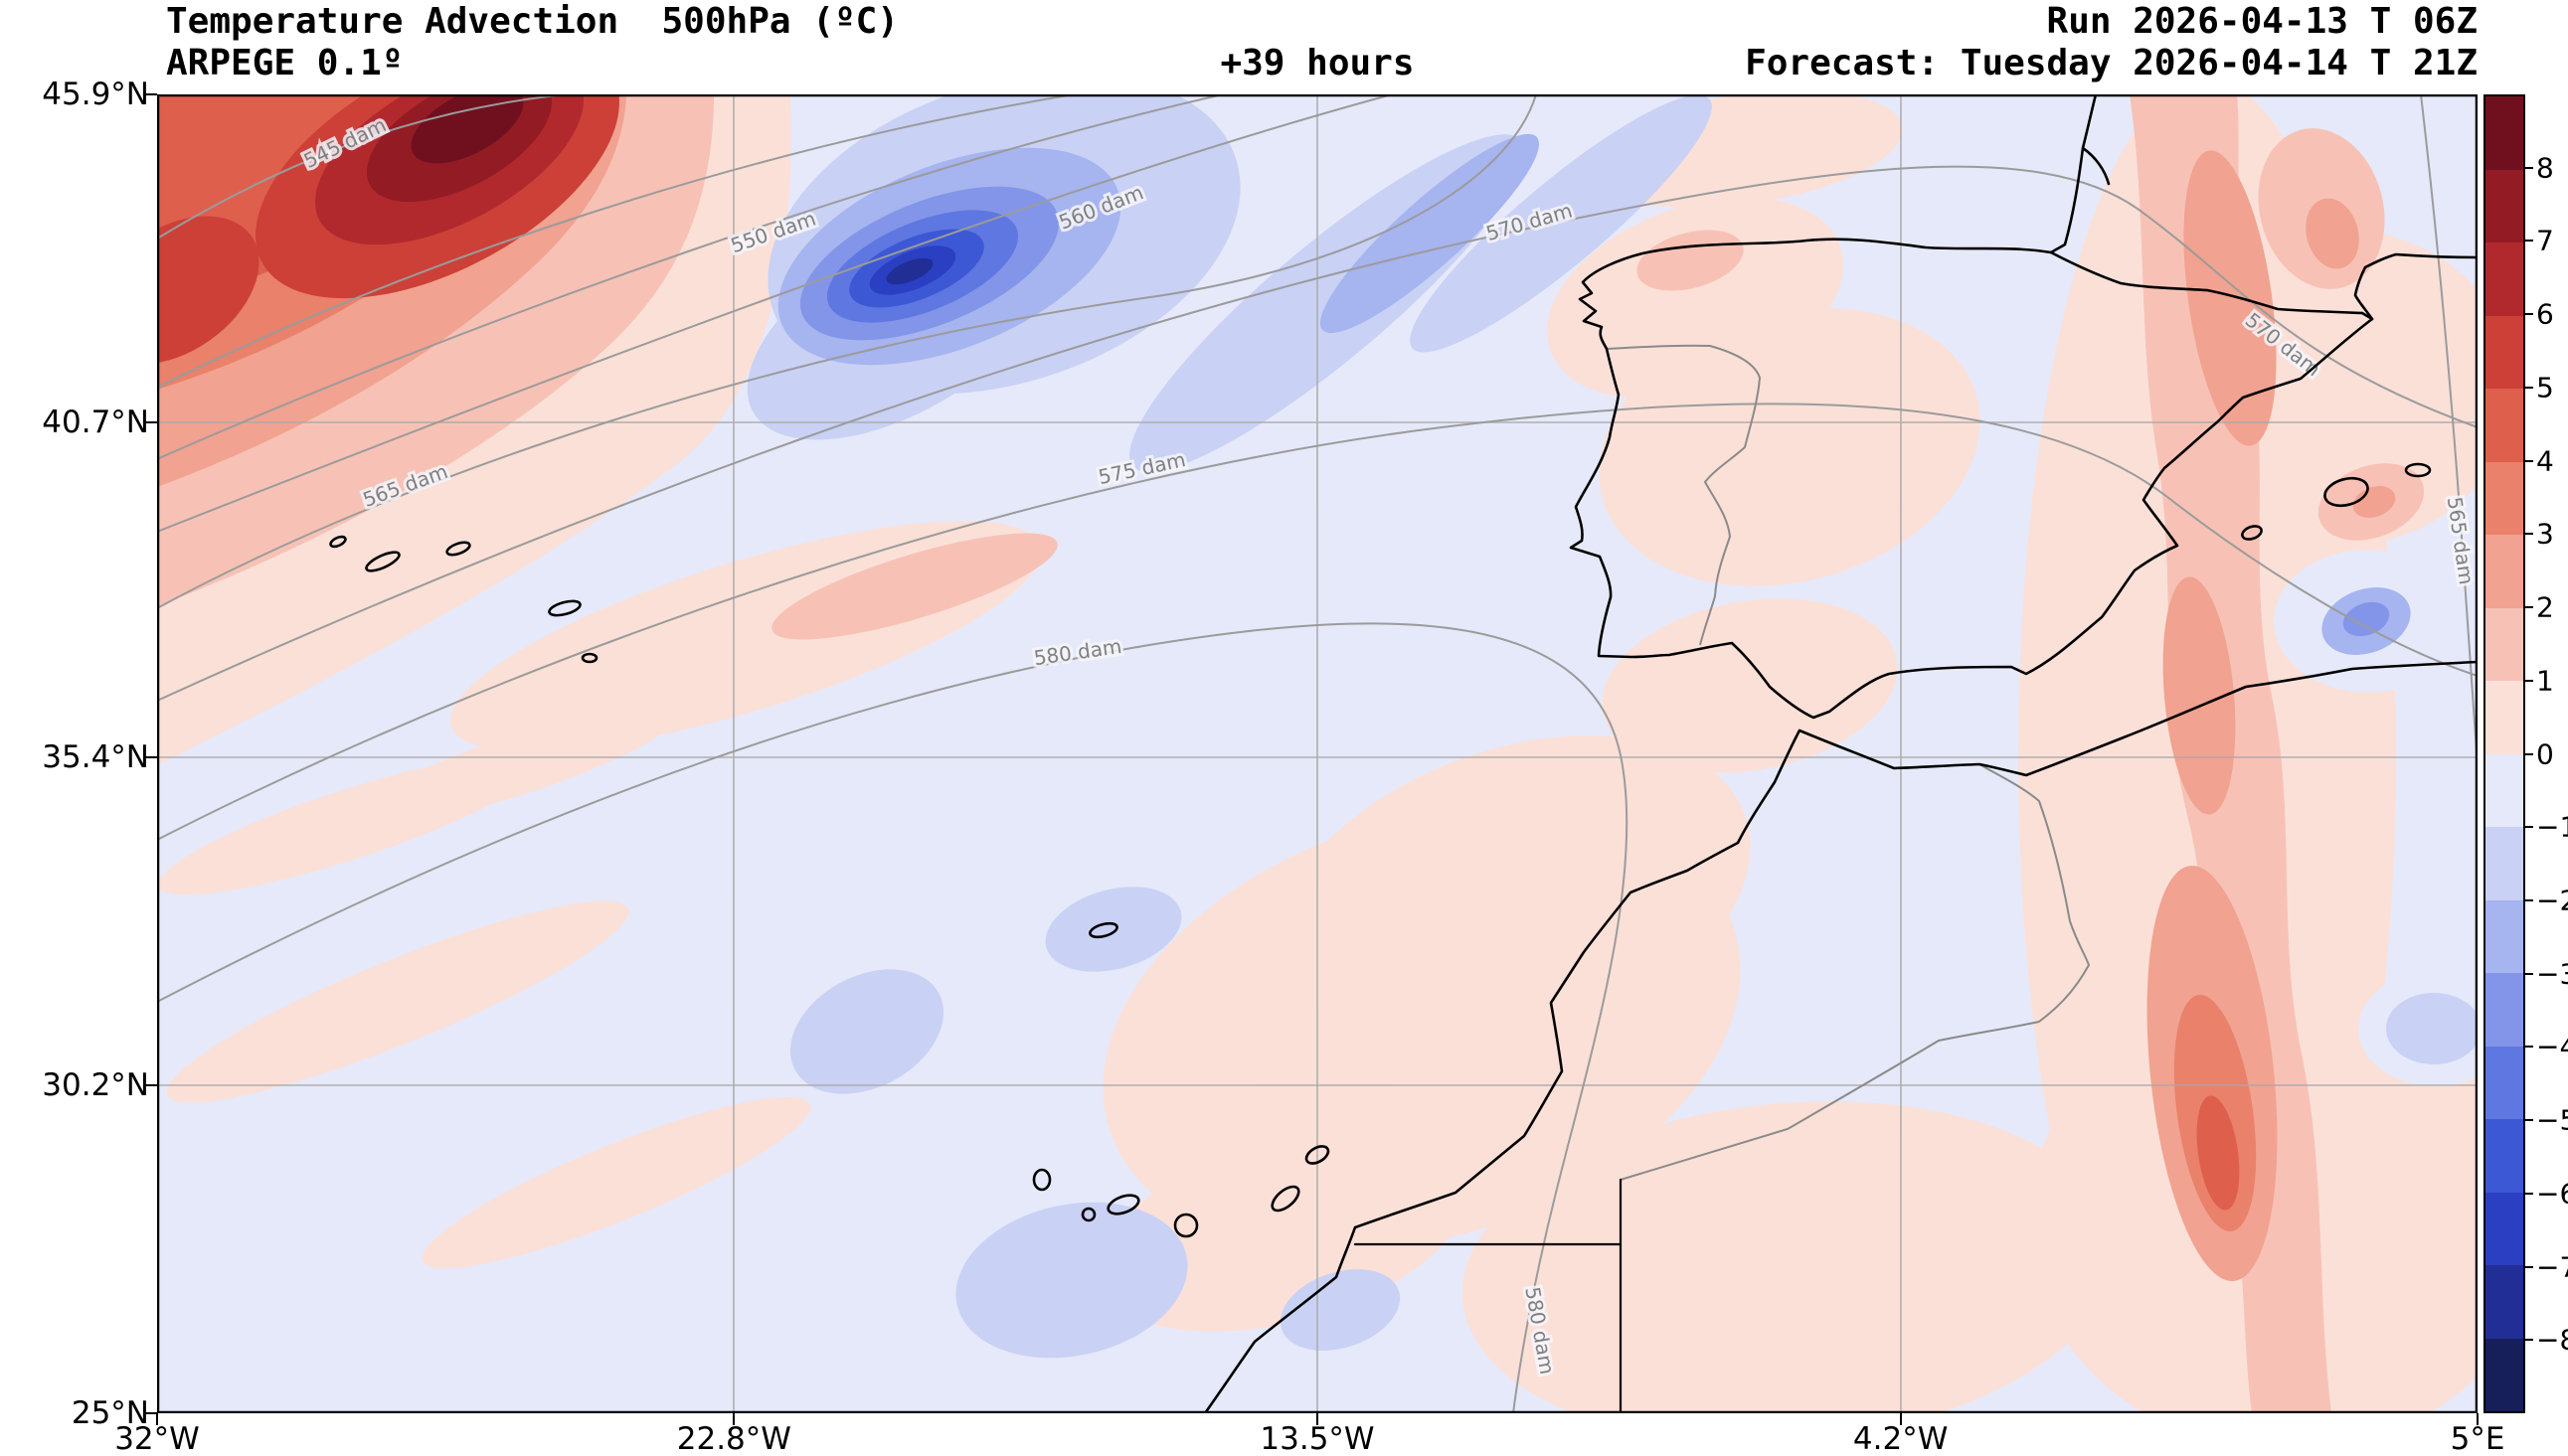 Image resolution: width=2568 pixels, height=1456 pixels. What do you see at coordinates (734, 1438) in the screenshot?
I see `lon-tick-label: 22.8°W` at bounding box center [734, 1438].